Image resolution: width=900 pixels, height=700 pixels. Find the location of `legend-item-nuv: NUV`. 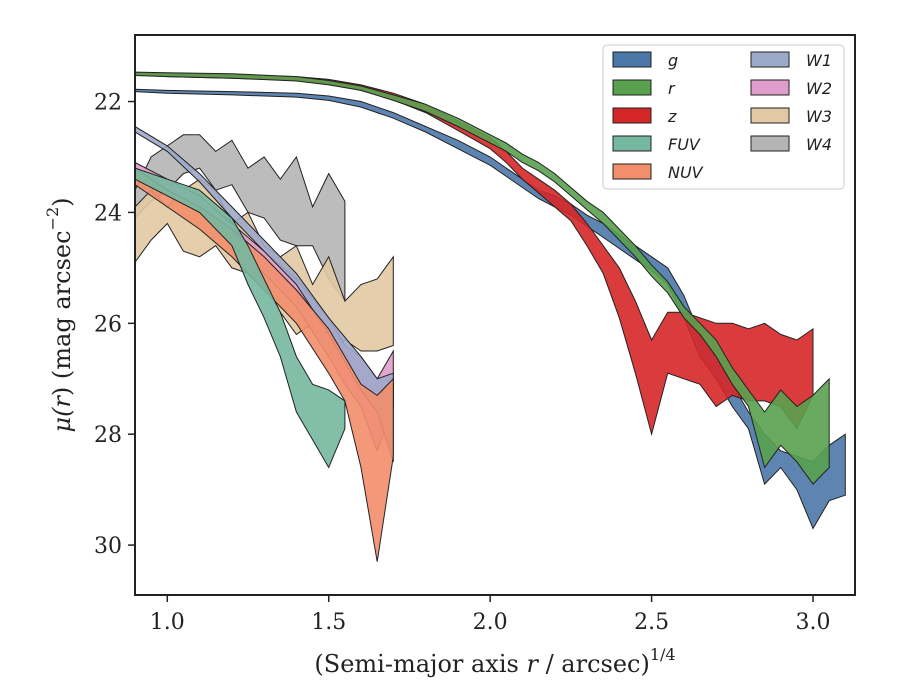

legend-item-nuv: NUV is located at coordinates (658, 172).